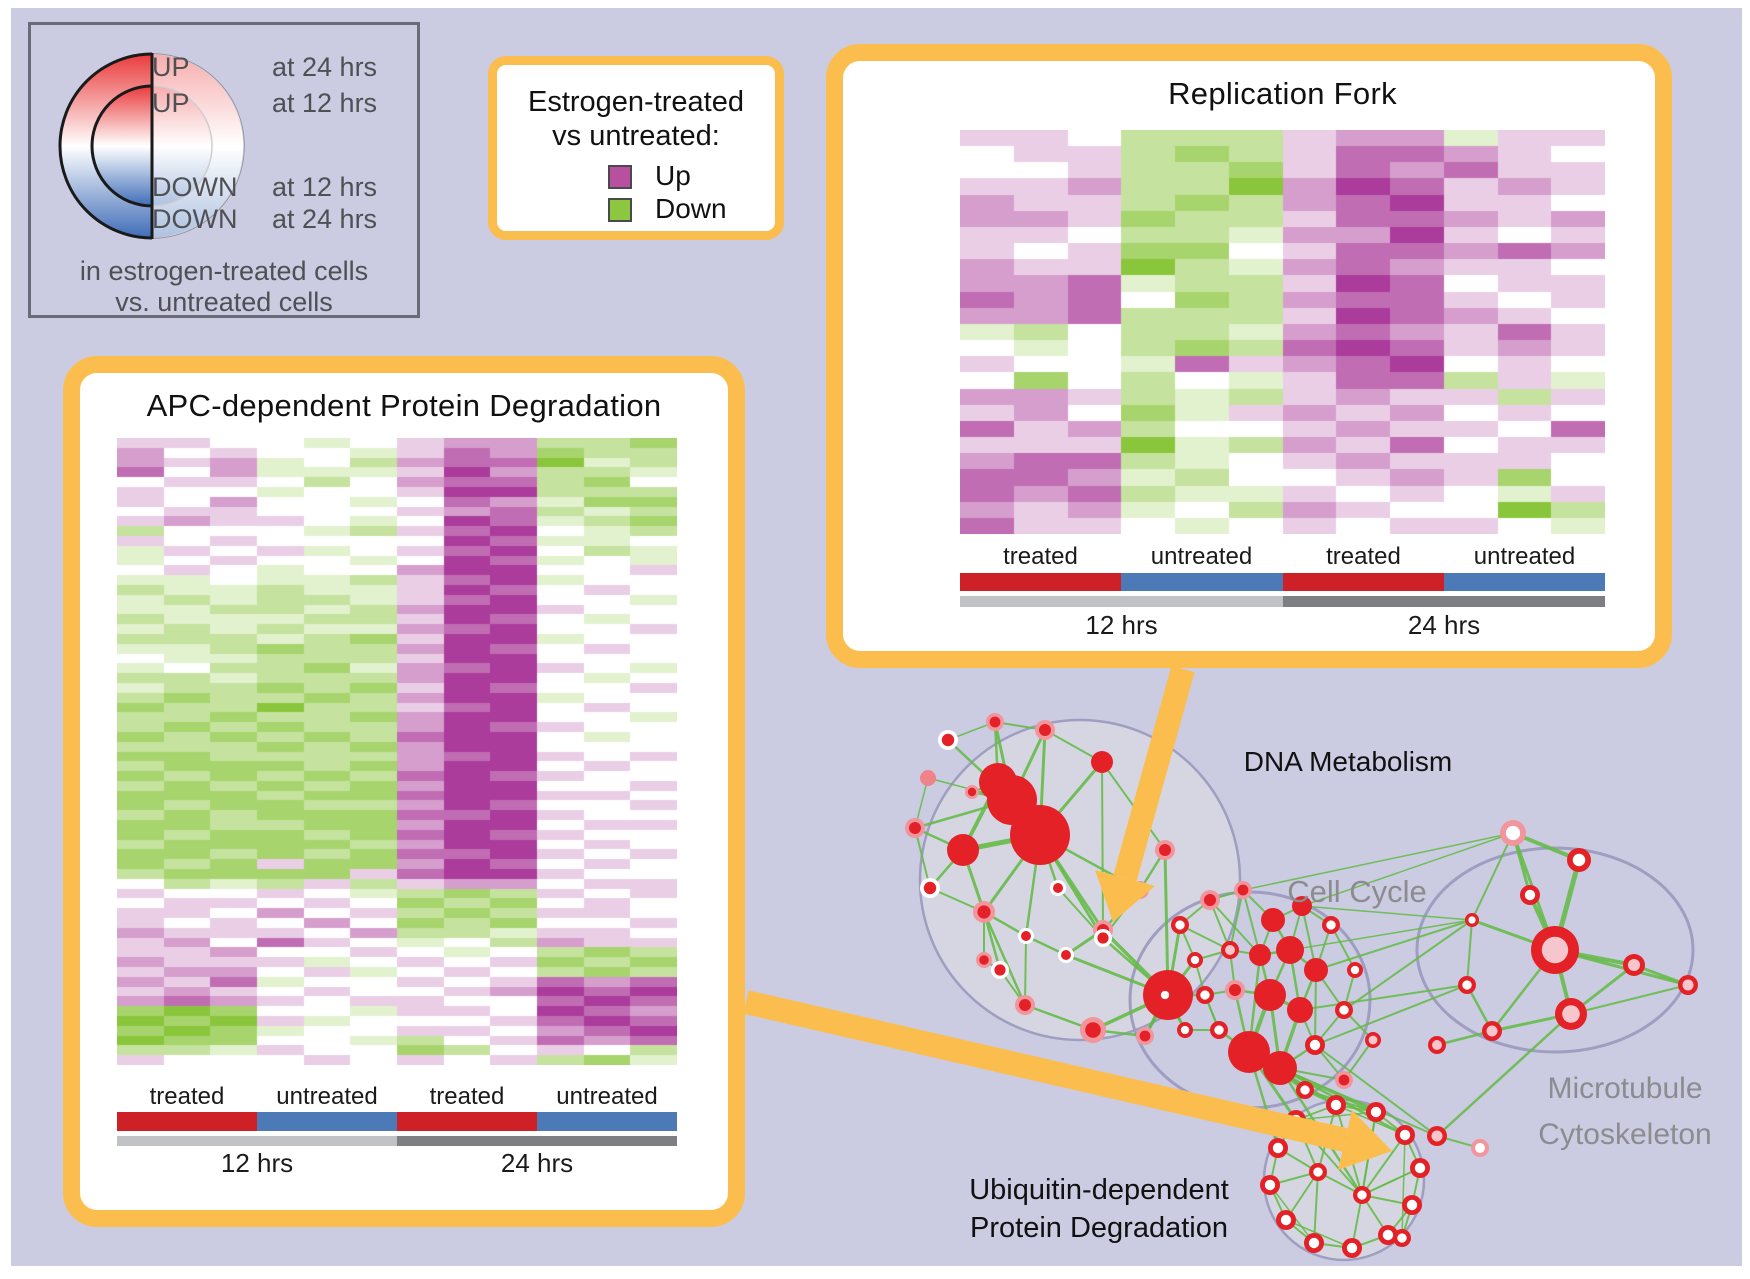  What do you see at coordinates (620, 177) in the screenshot?
I see `up-color-swatch` at bounding box center [620, 177].